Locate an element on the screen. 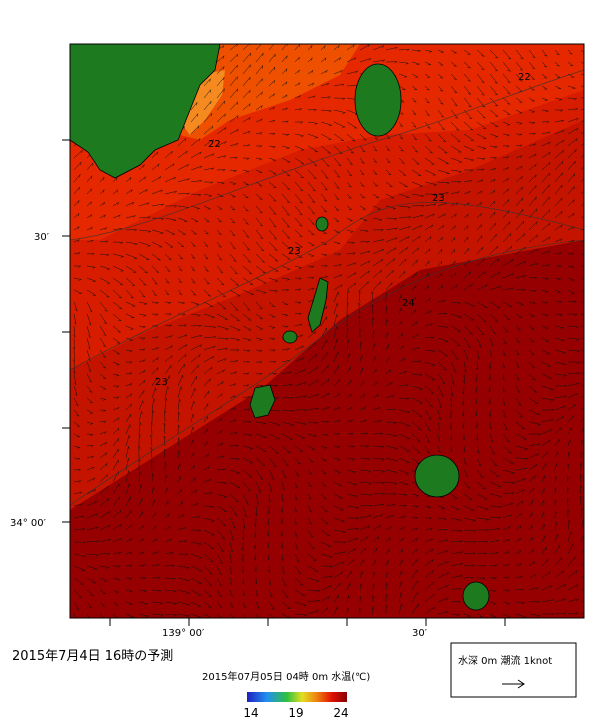 This screenshot has width=596, height=726. lon-label: 139° 00′ is located at coordinates (183, 633).